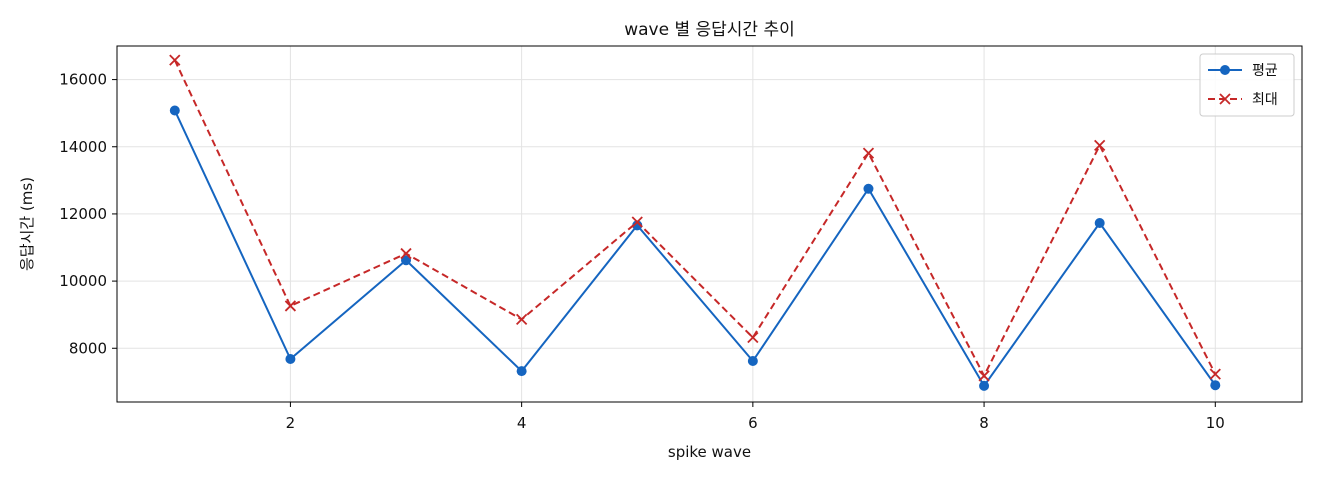 Image resolution: width=1320 pixels, height=484 pixels. What do you see at coordinates (522, 423) in the screenshot?
I see `x-tick-label: 4` at bounding box center [522, 423].